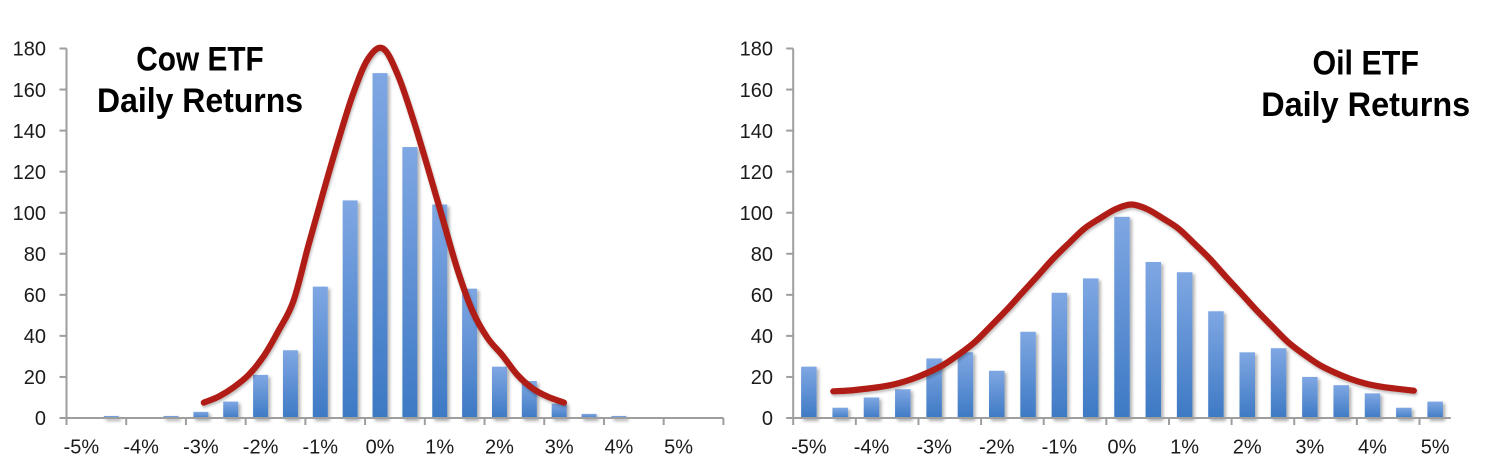  I want to click on chart-title-line: Oil ETF, so click(1365, 63).